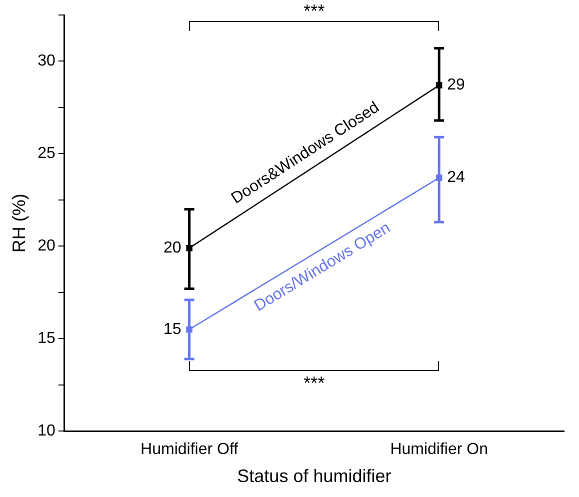 The height and width of the screenshot is (497, 579). What do you see at coordinates (47, 153) in the screenshot?
I see `y-tick-label: 25` at bounding box center [47, 153].